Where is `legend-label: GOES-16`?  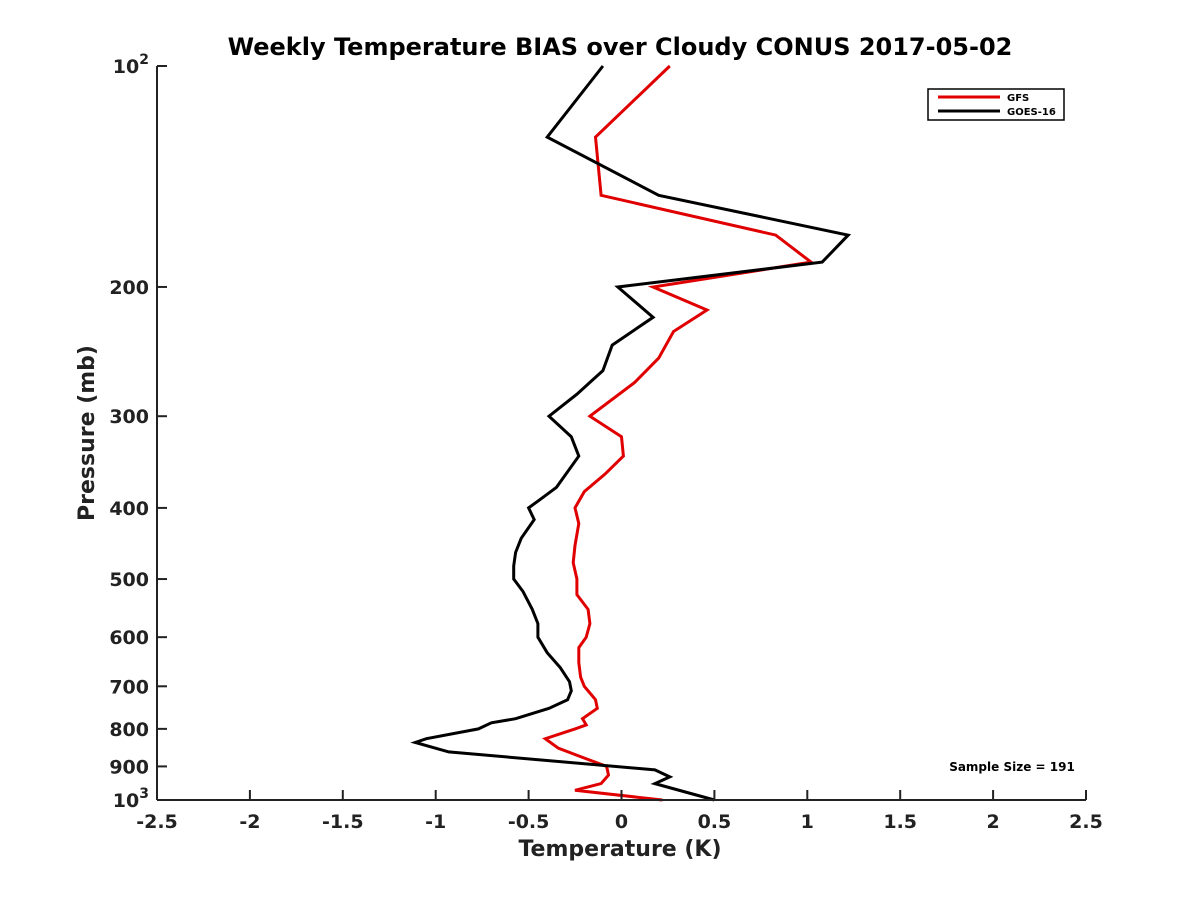
legend-label: GOES-16 is located at coordinates (1031, 112).